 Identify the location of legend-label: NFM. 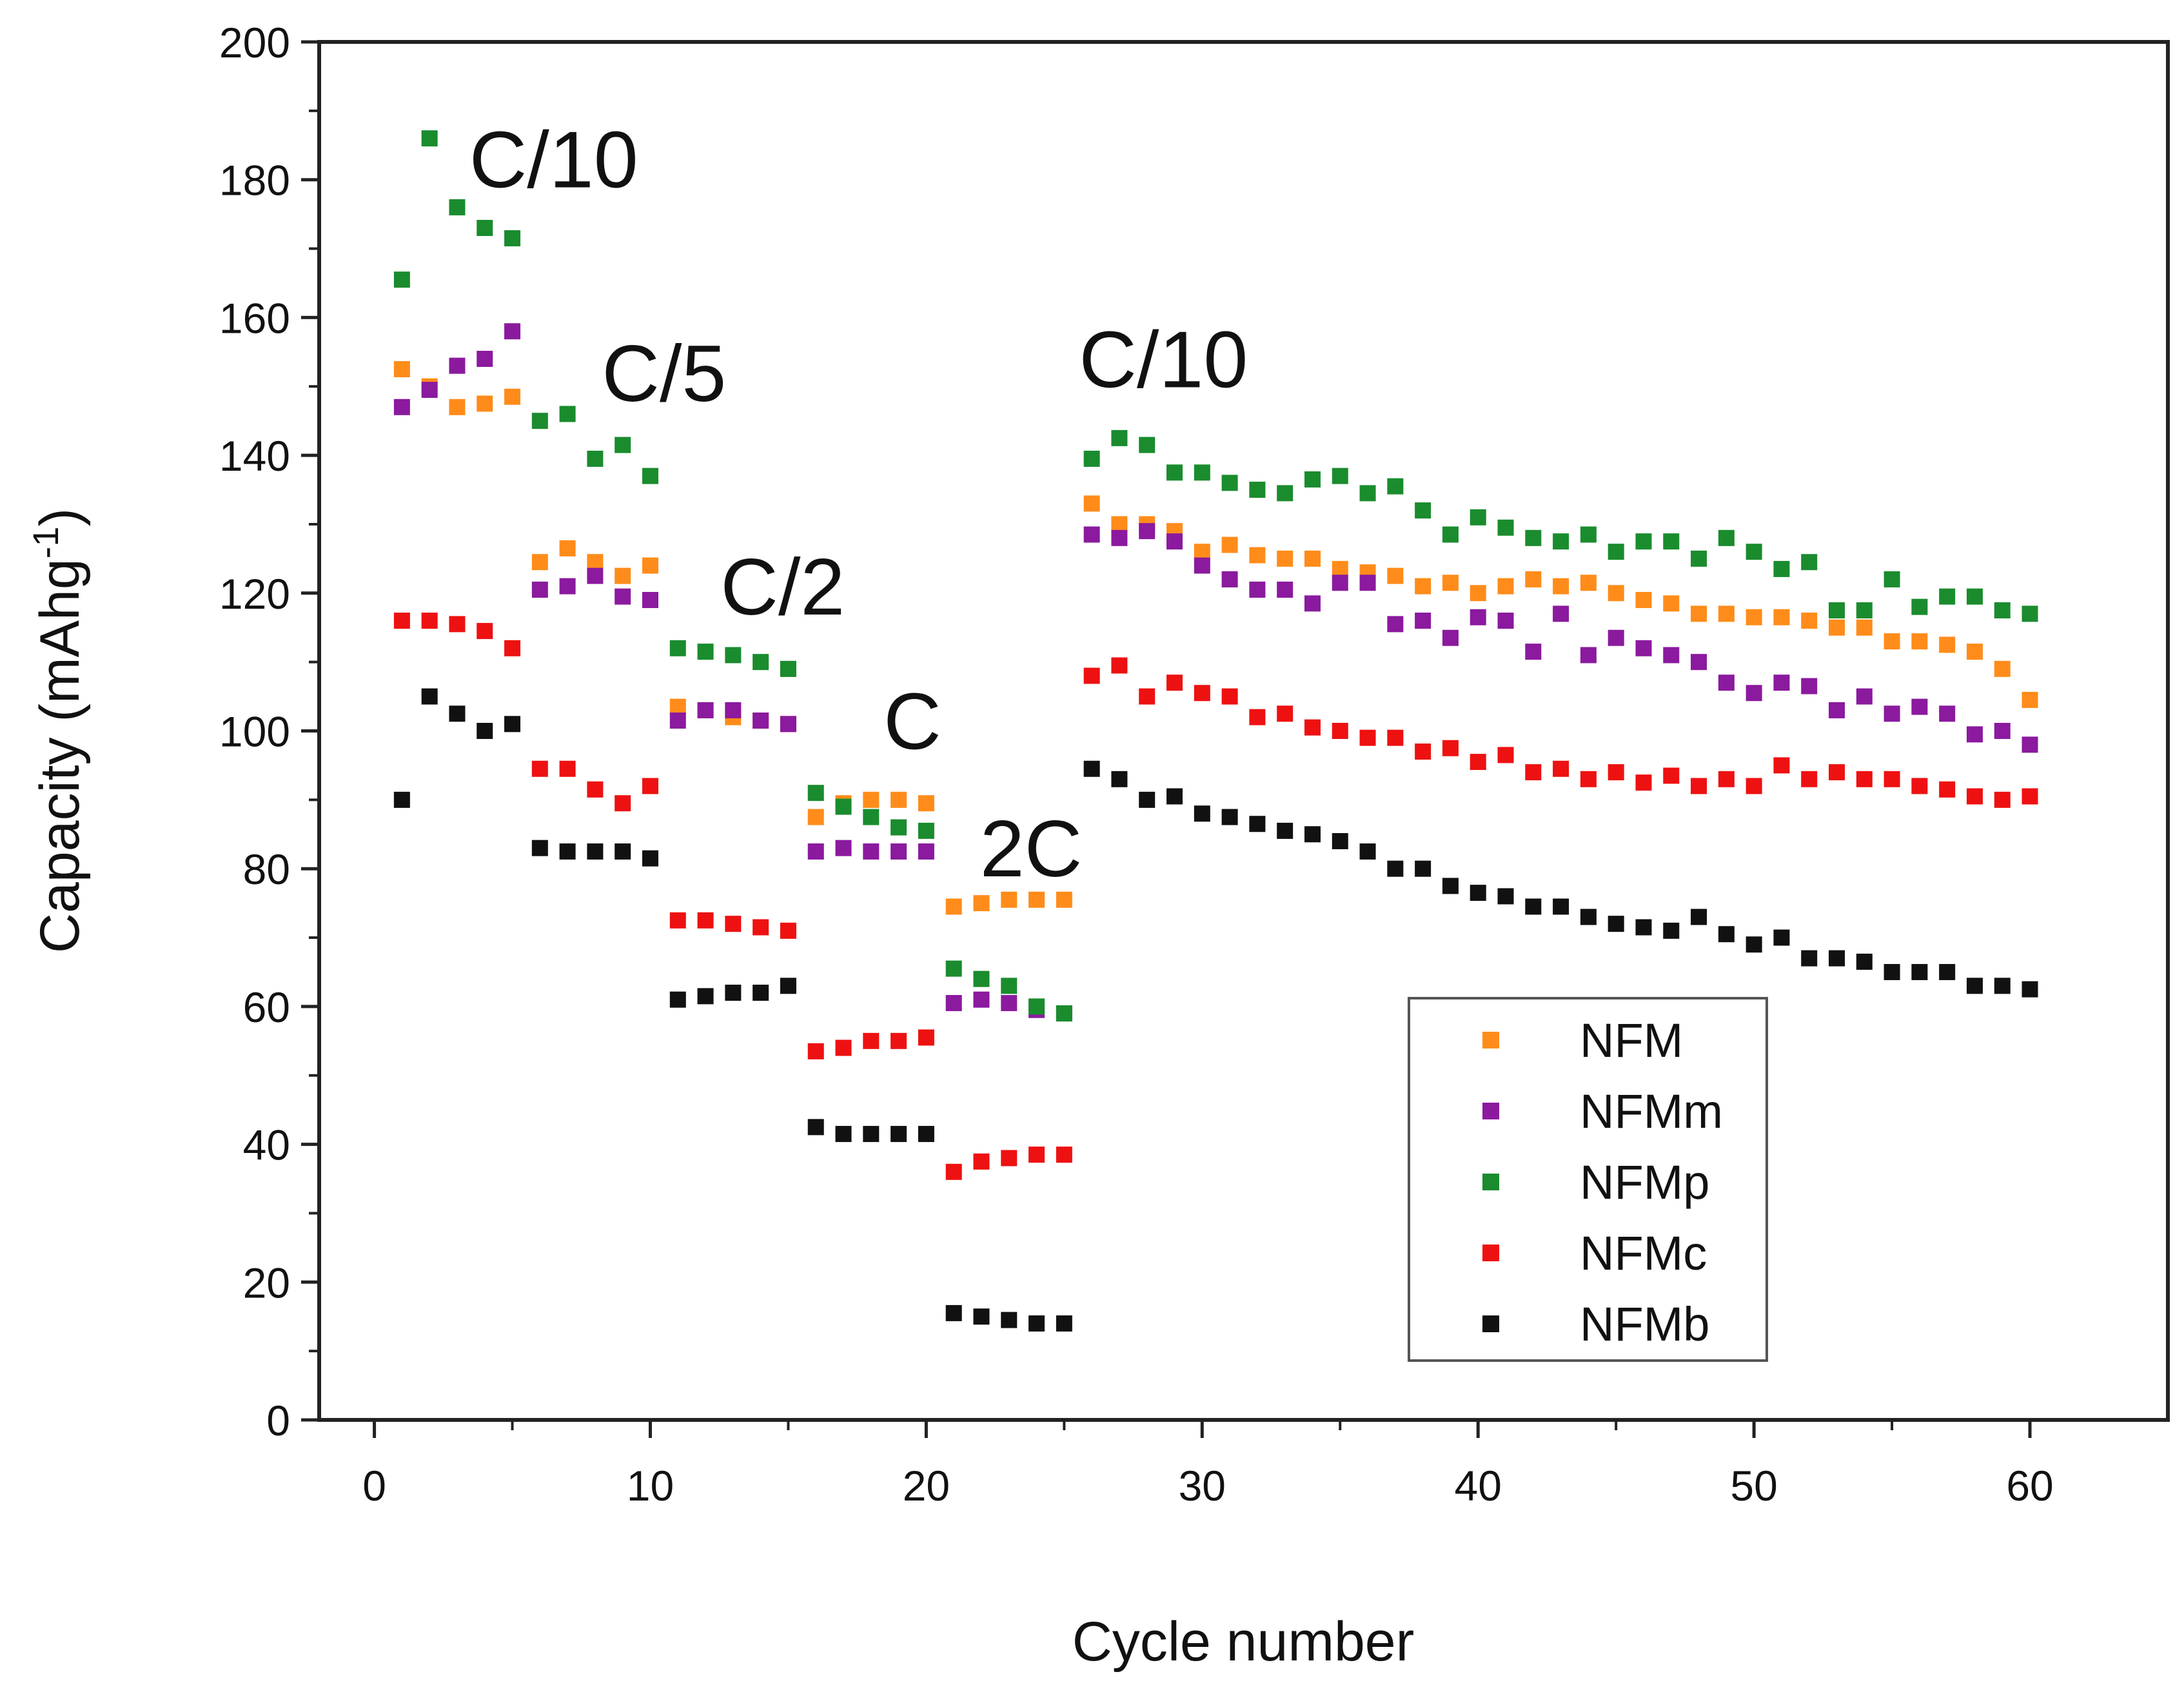
(1632, 1040).